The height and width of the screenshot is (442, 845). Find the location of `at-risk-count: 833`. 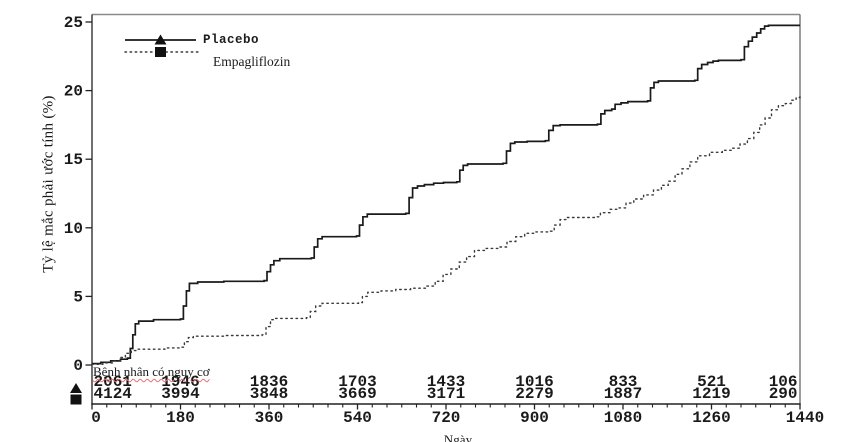

at-risk-count: 833 is located at coordinates (623, 382).